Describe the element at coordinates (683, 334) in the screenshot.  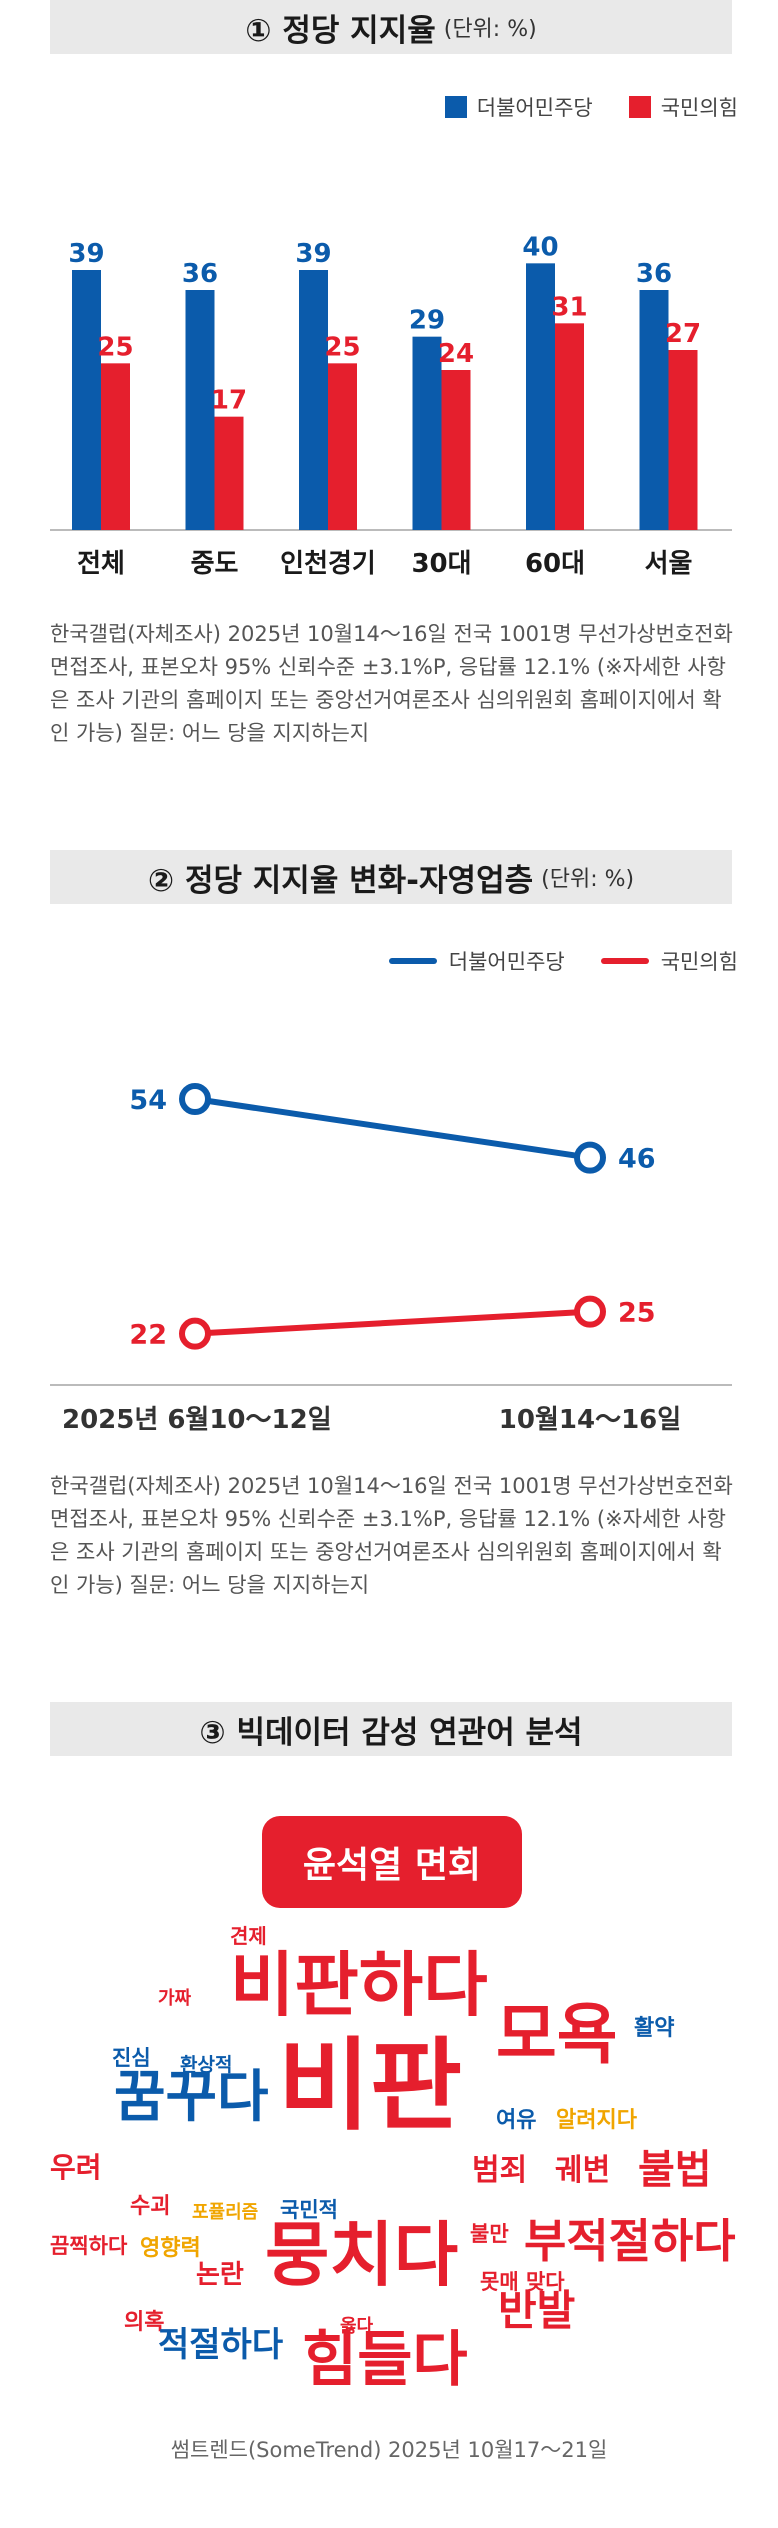
I see `bar-value-label: 27` at that location.